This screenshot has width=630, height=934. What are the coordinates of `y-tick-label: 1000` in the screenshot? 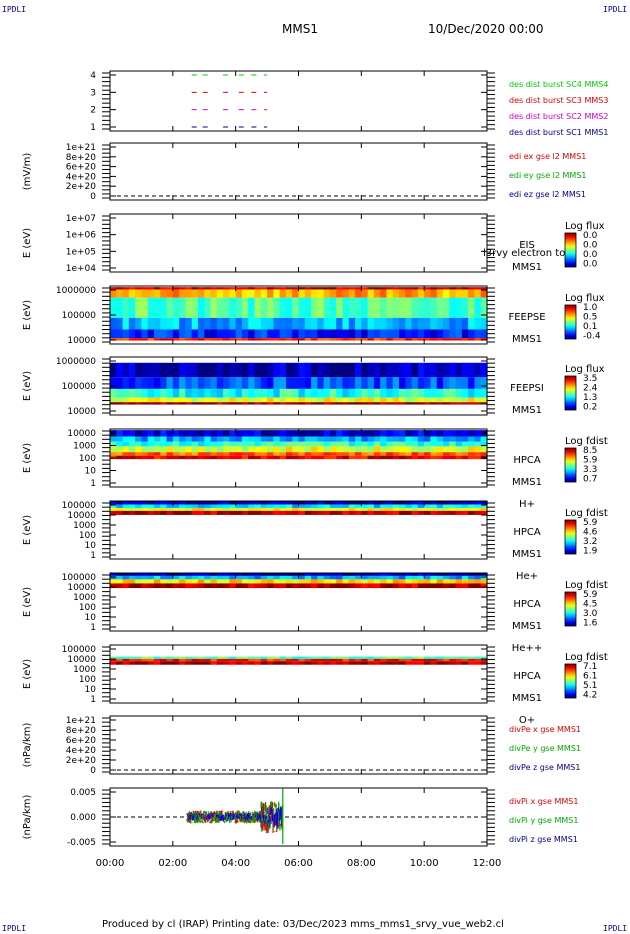 It's located at (84, 447).